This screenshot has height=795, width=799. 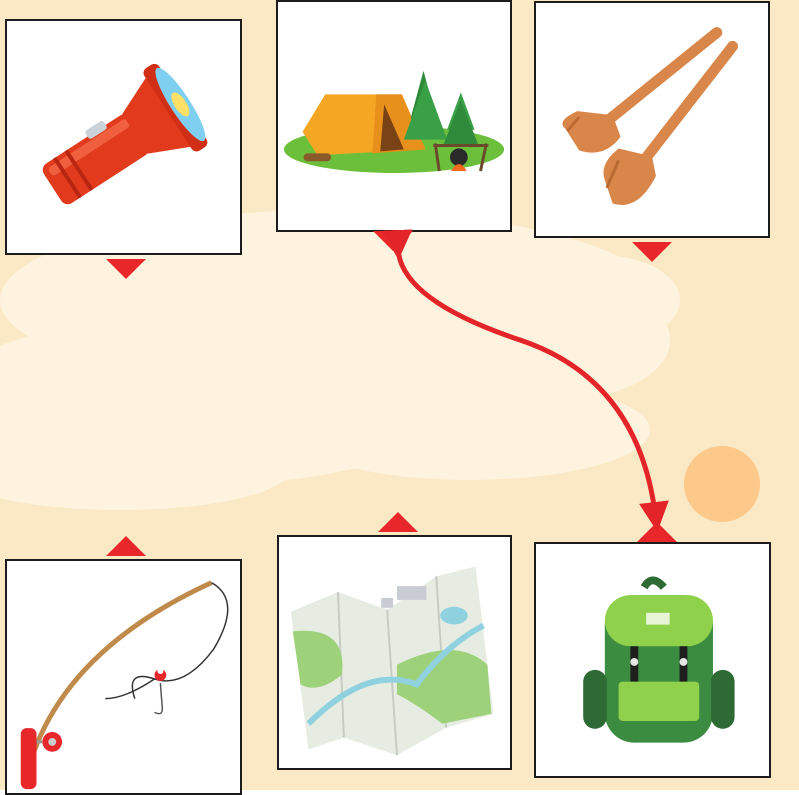 I want to click on pointer-camping-tent, so click(x=393, y=241).